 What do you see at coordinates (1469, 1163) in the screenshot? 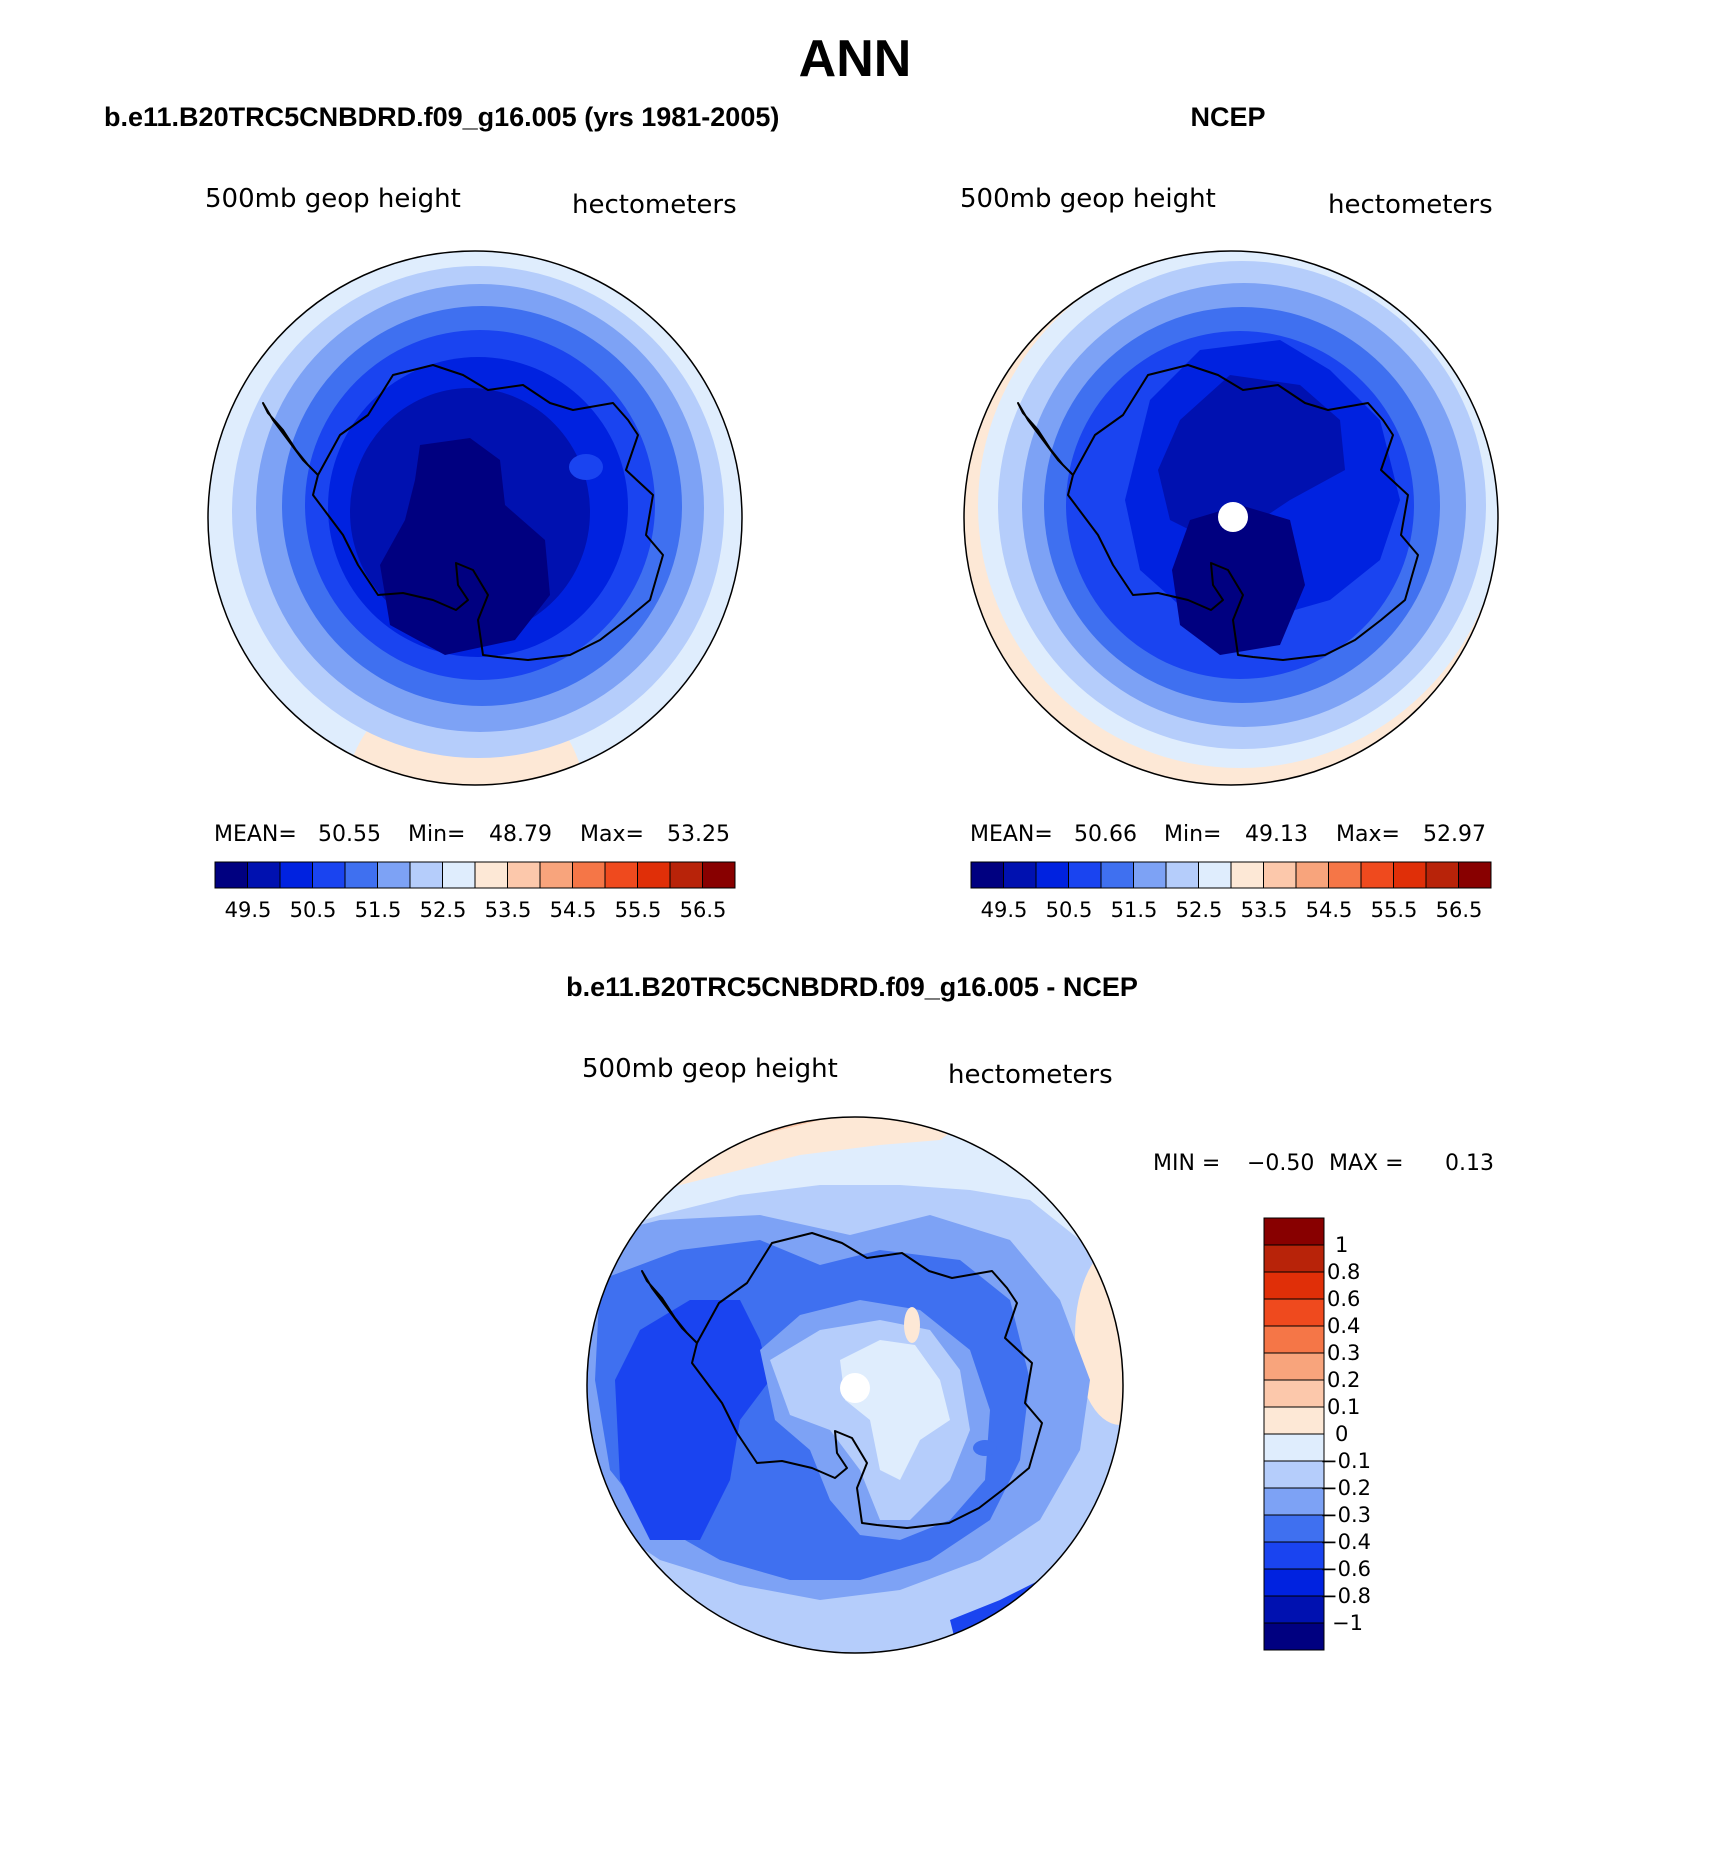
I see `panel-diff-max-value: 0.13` at bounding box center [1469, 1163].